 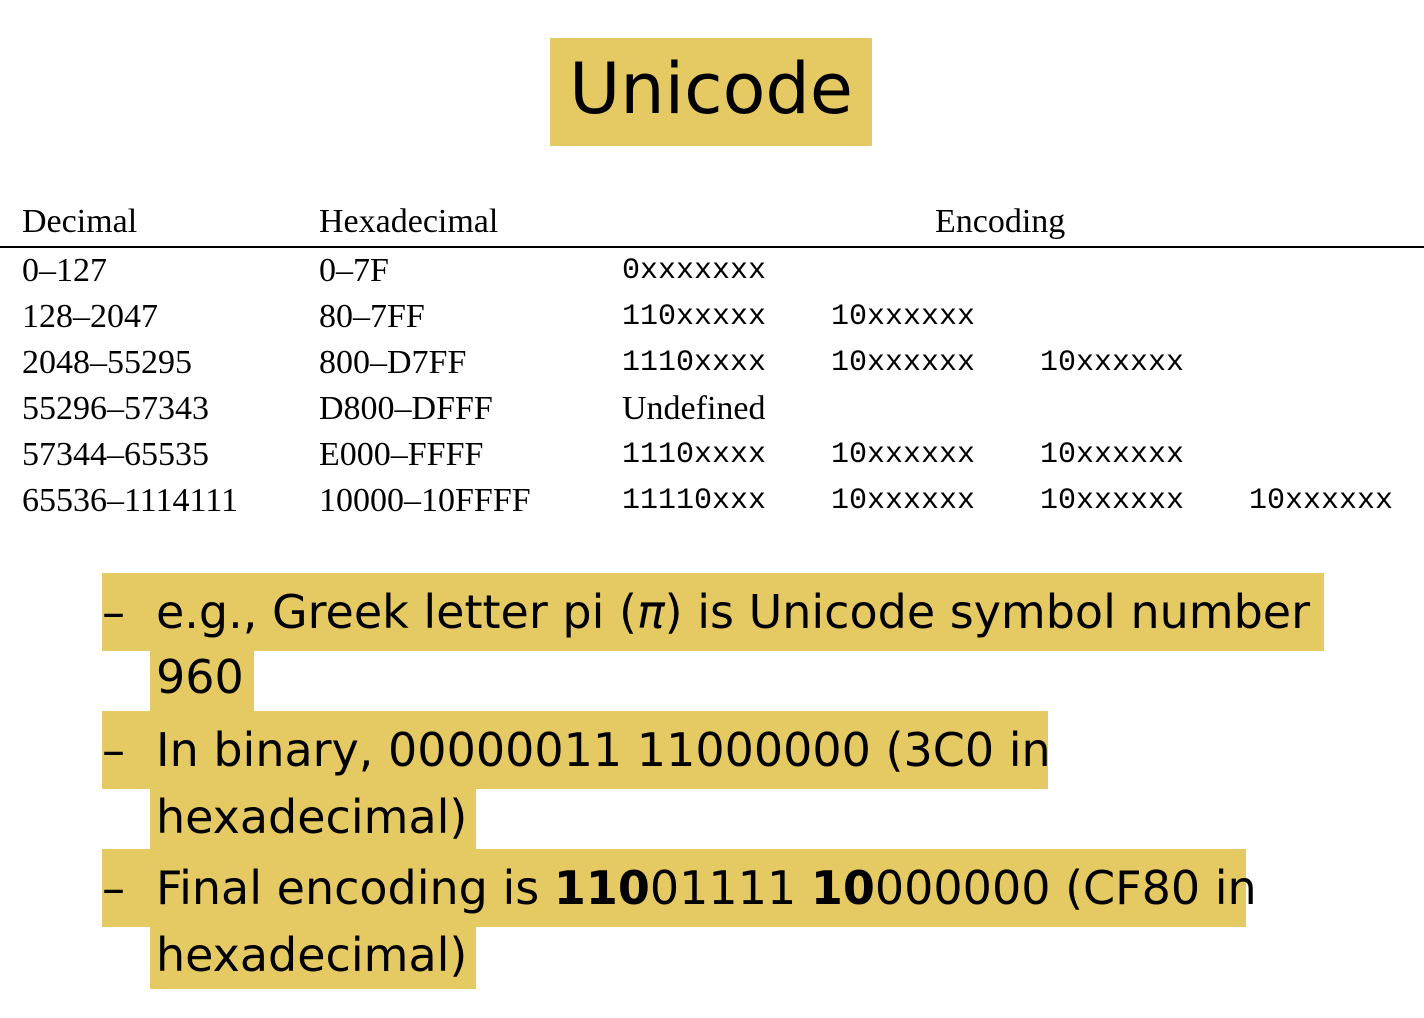 I want to click on cell-encoding-byte1: 11110xxx, so click(x=694, y=501).